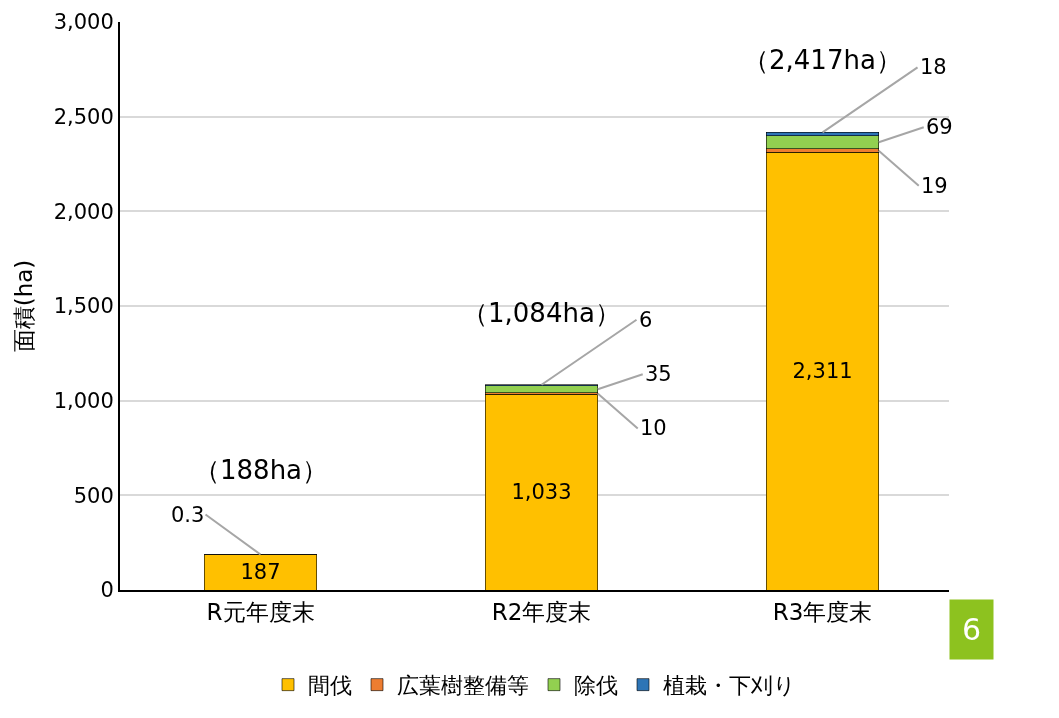 The image size is (1059, 718). I want to click on y-tick-label: 1,500, so click(83, 306).